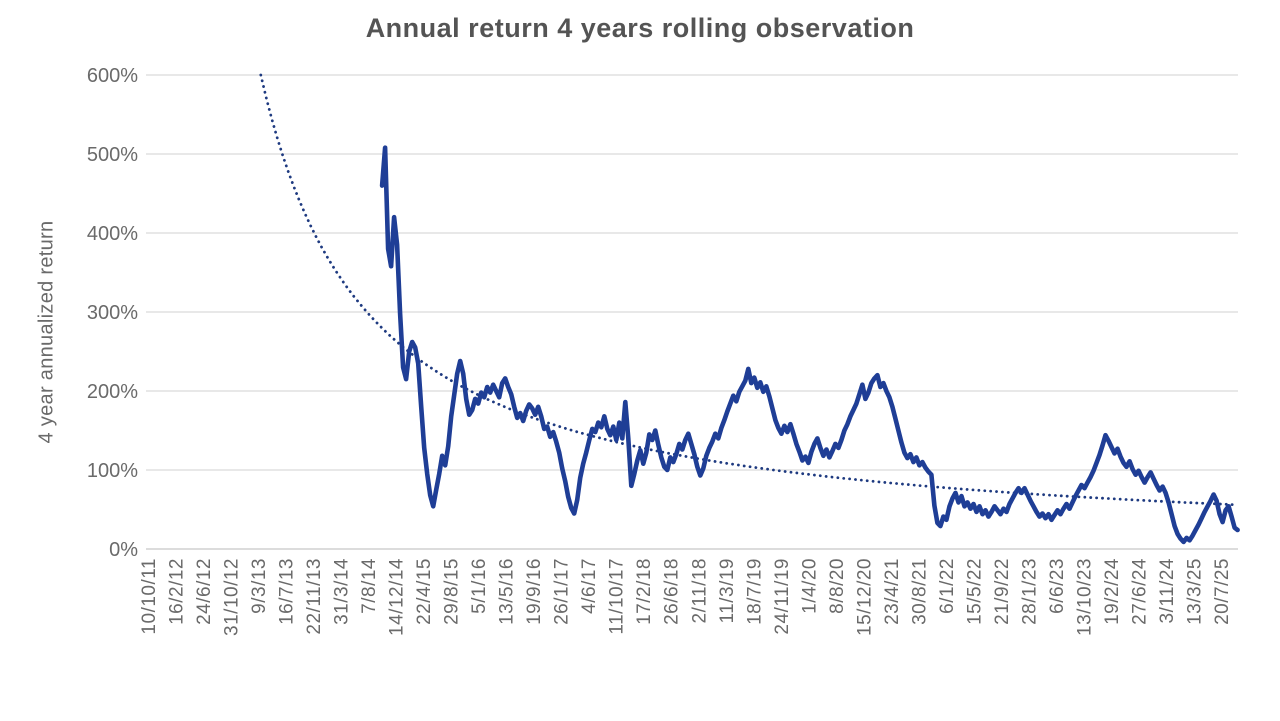 Image resolution: width=1280 pixels, height=721 pixels. I want to click on x-tick-label: 16/2/12, so click(177, 591).